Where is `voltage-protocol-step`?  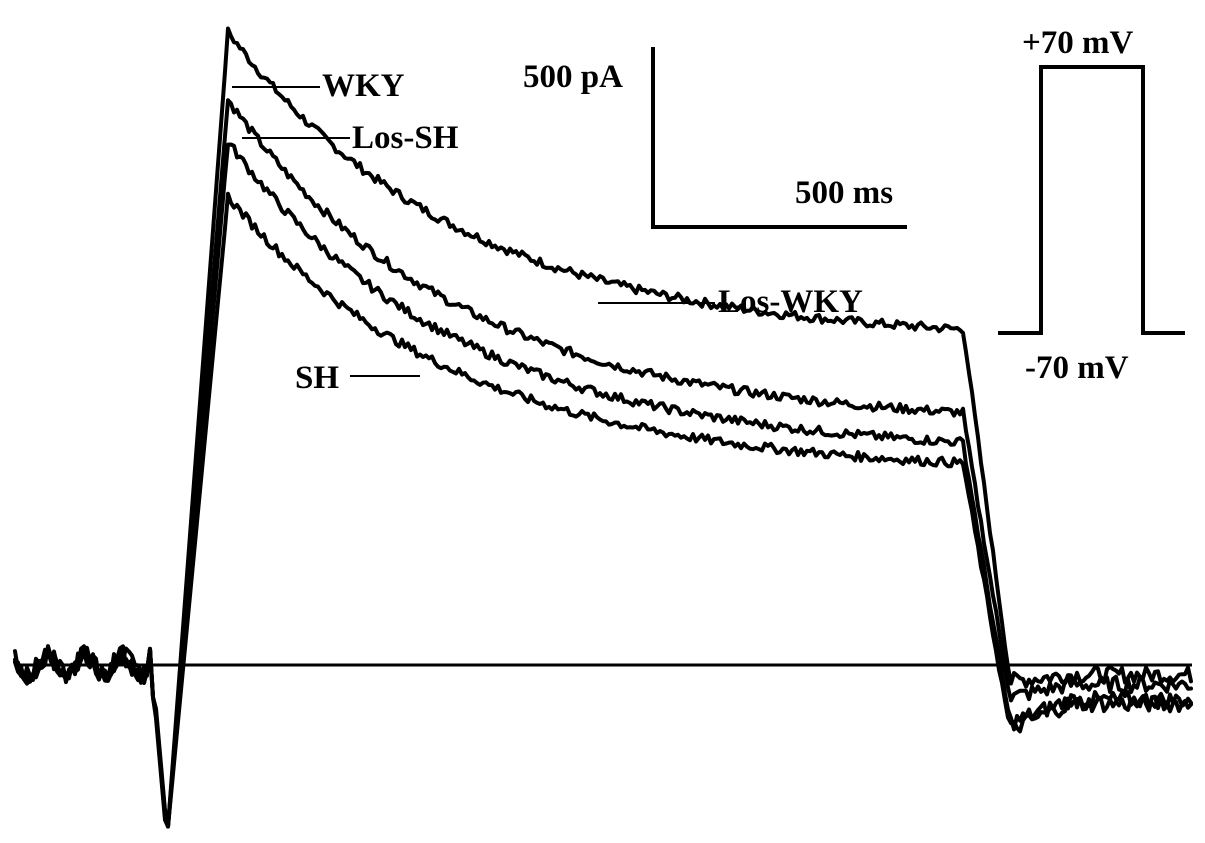 voltage-protocol-step is located at coordinates (1091, 200).